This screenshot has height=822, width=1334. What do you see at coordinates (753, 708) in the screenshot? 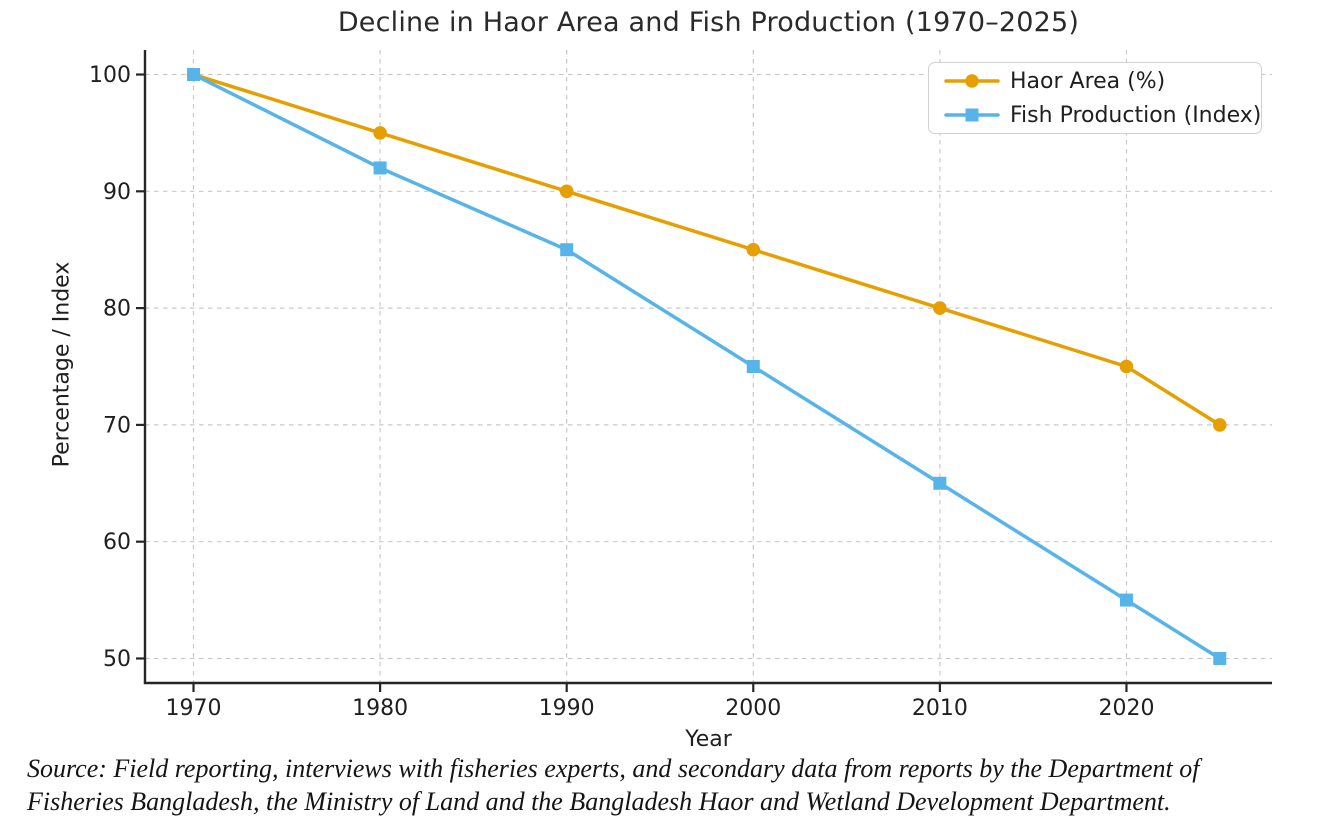
I see `svg-text: 2000` at bounding box center [753, 708].